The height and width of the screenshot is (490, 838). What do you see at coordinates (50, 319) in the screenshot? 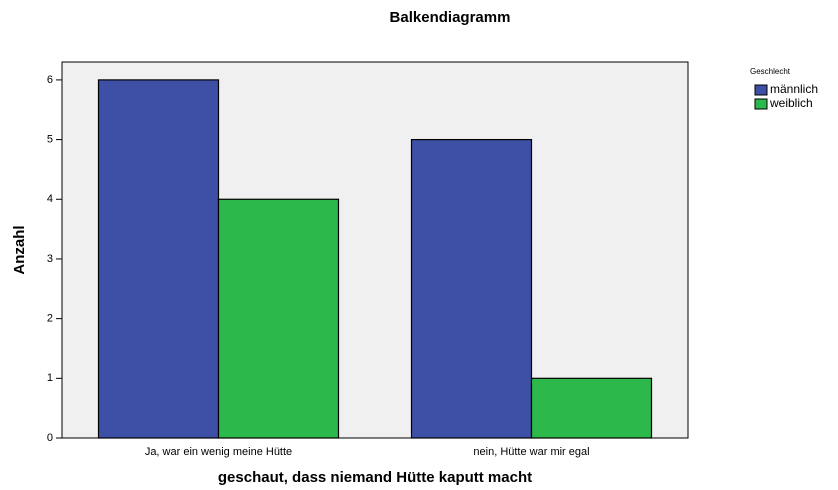
I see `y-tick-label: 2` at bounding box center [50, 319].